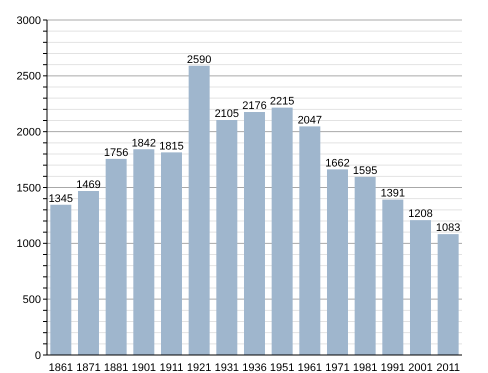 This screenshot has width=488, height=373. What do you see at coordinates (88, 367) in the screenshot?
I see `x-tick-label: 1871` at bounding box center [88, 367].